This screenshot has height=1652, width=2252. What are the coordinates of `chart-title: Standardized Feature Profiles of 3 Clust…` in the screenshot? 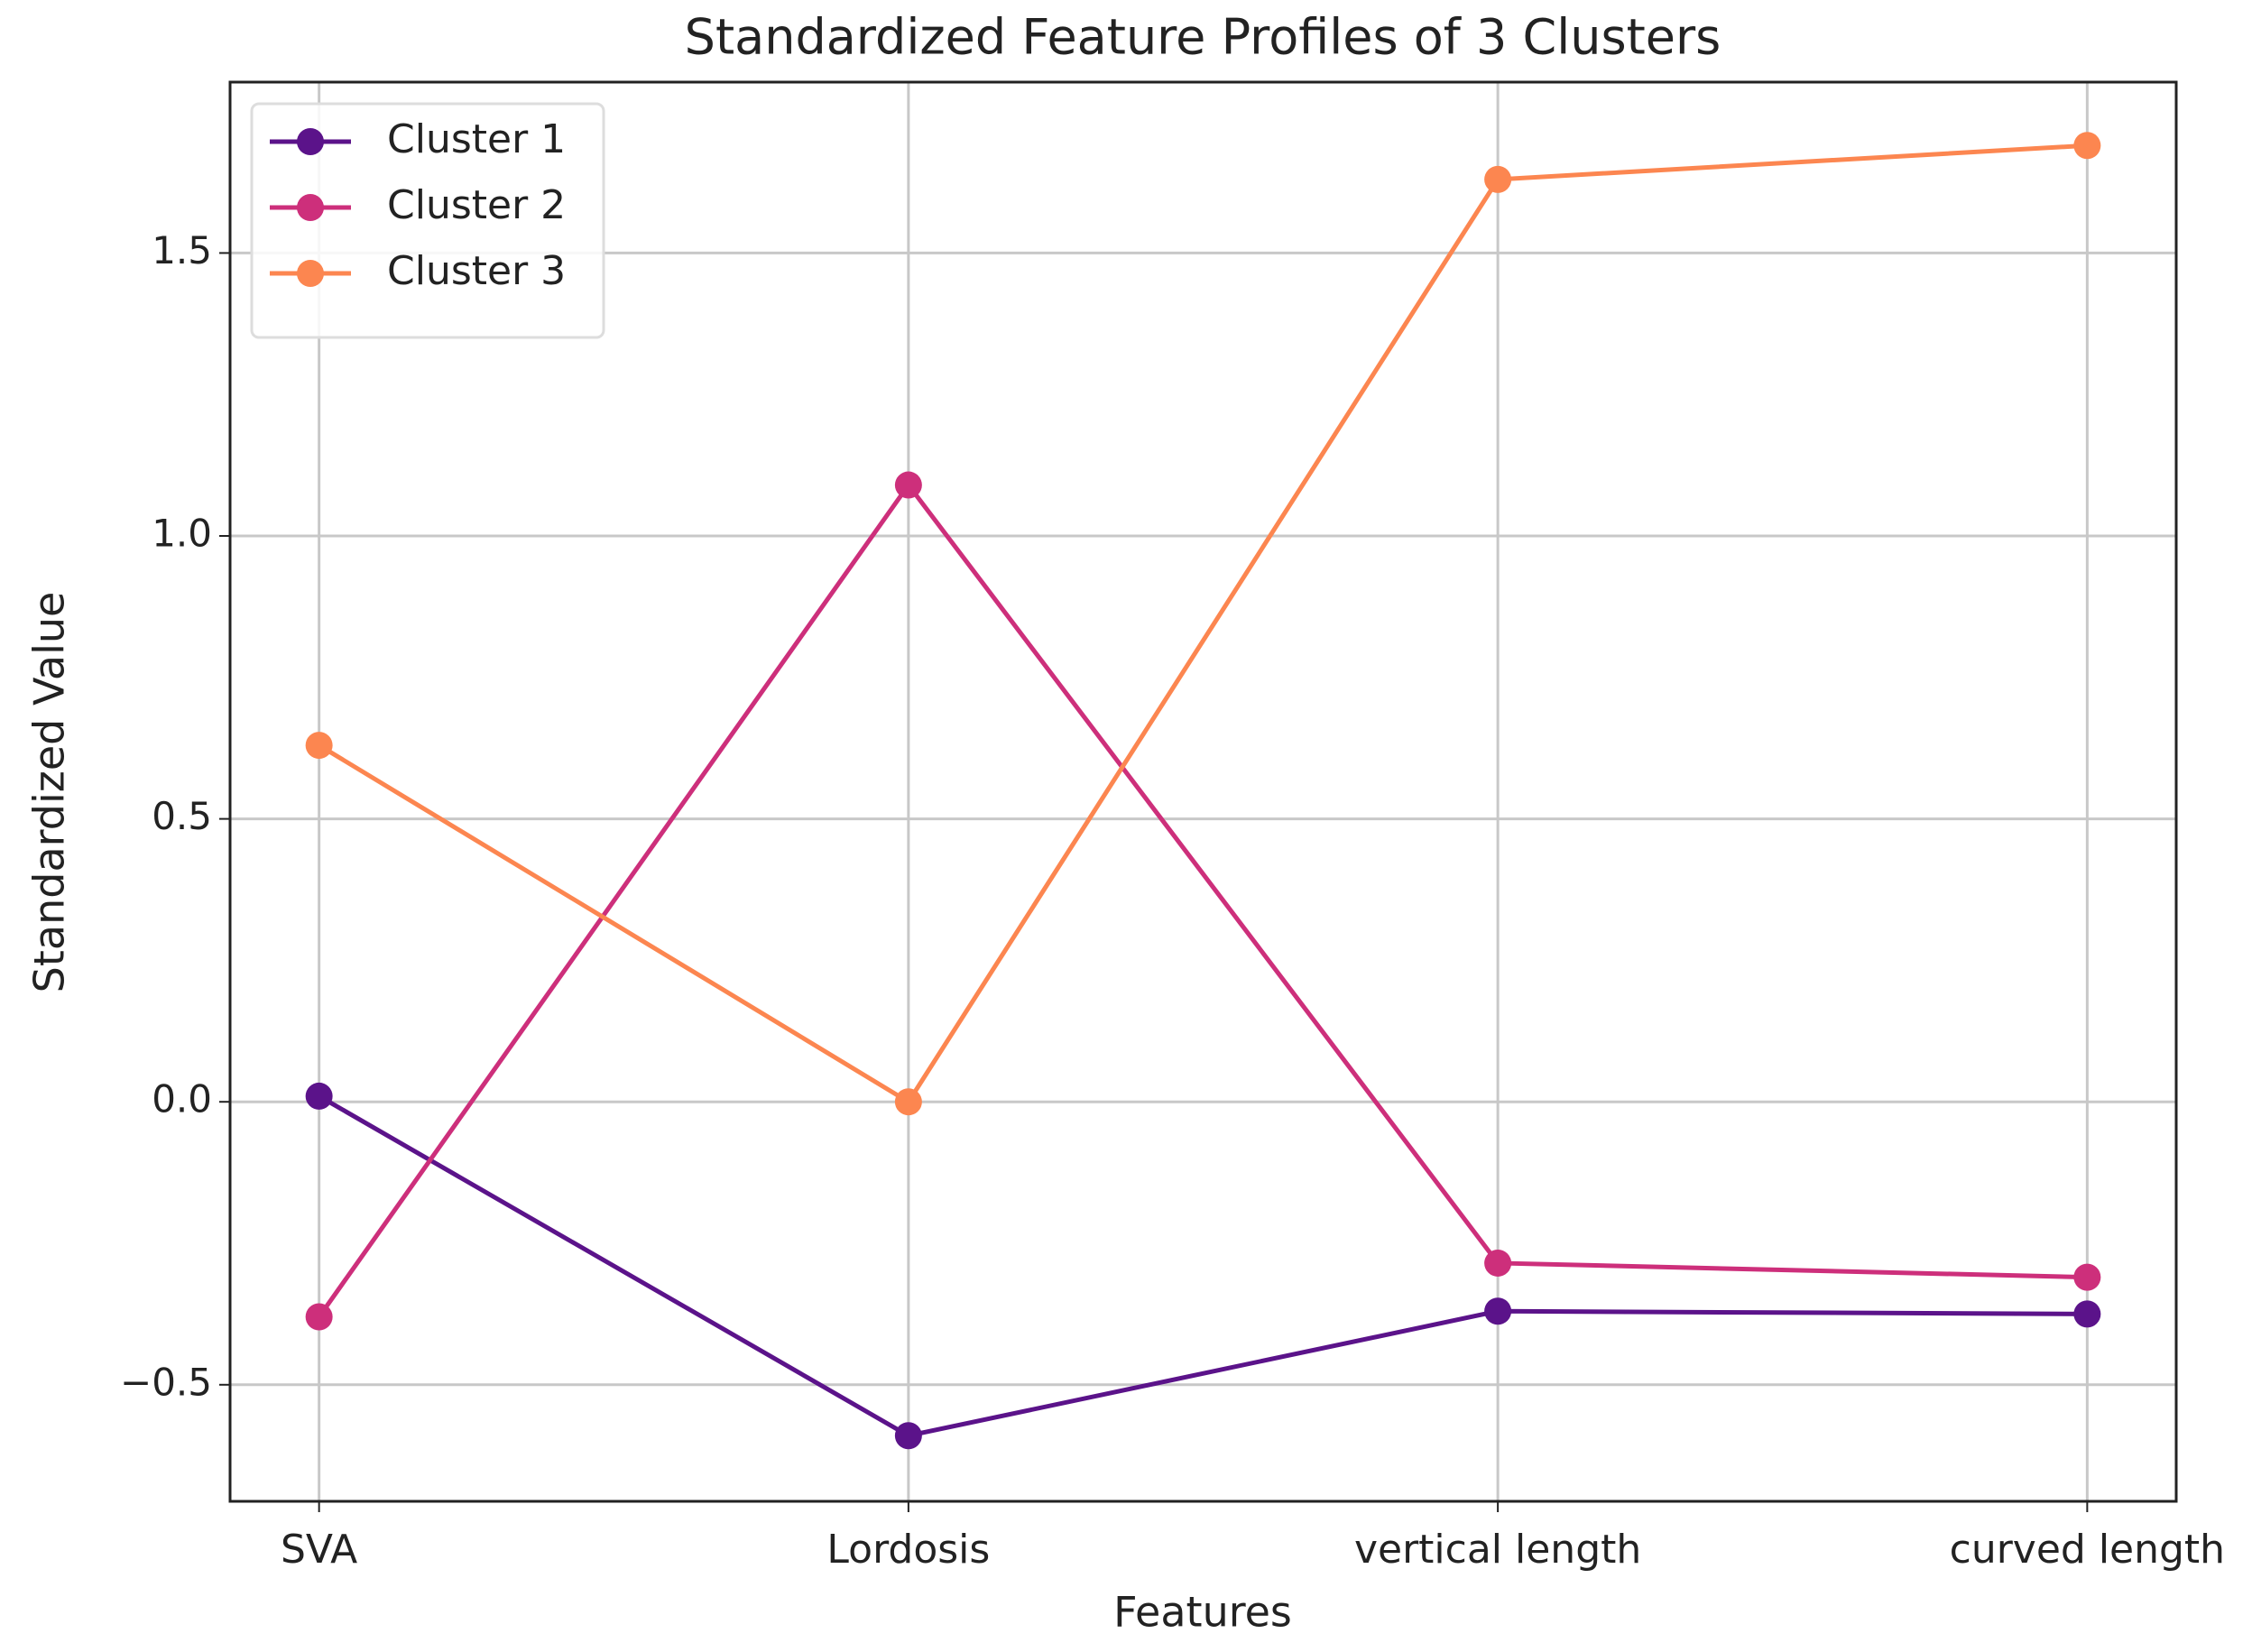 It's located at (1203, 37).